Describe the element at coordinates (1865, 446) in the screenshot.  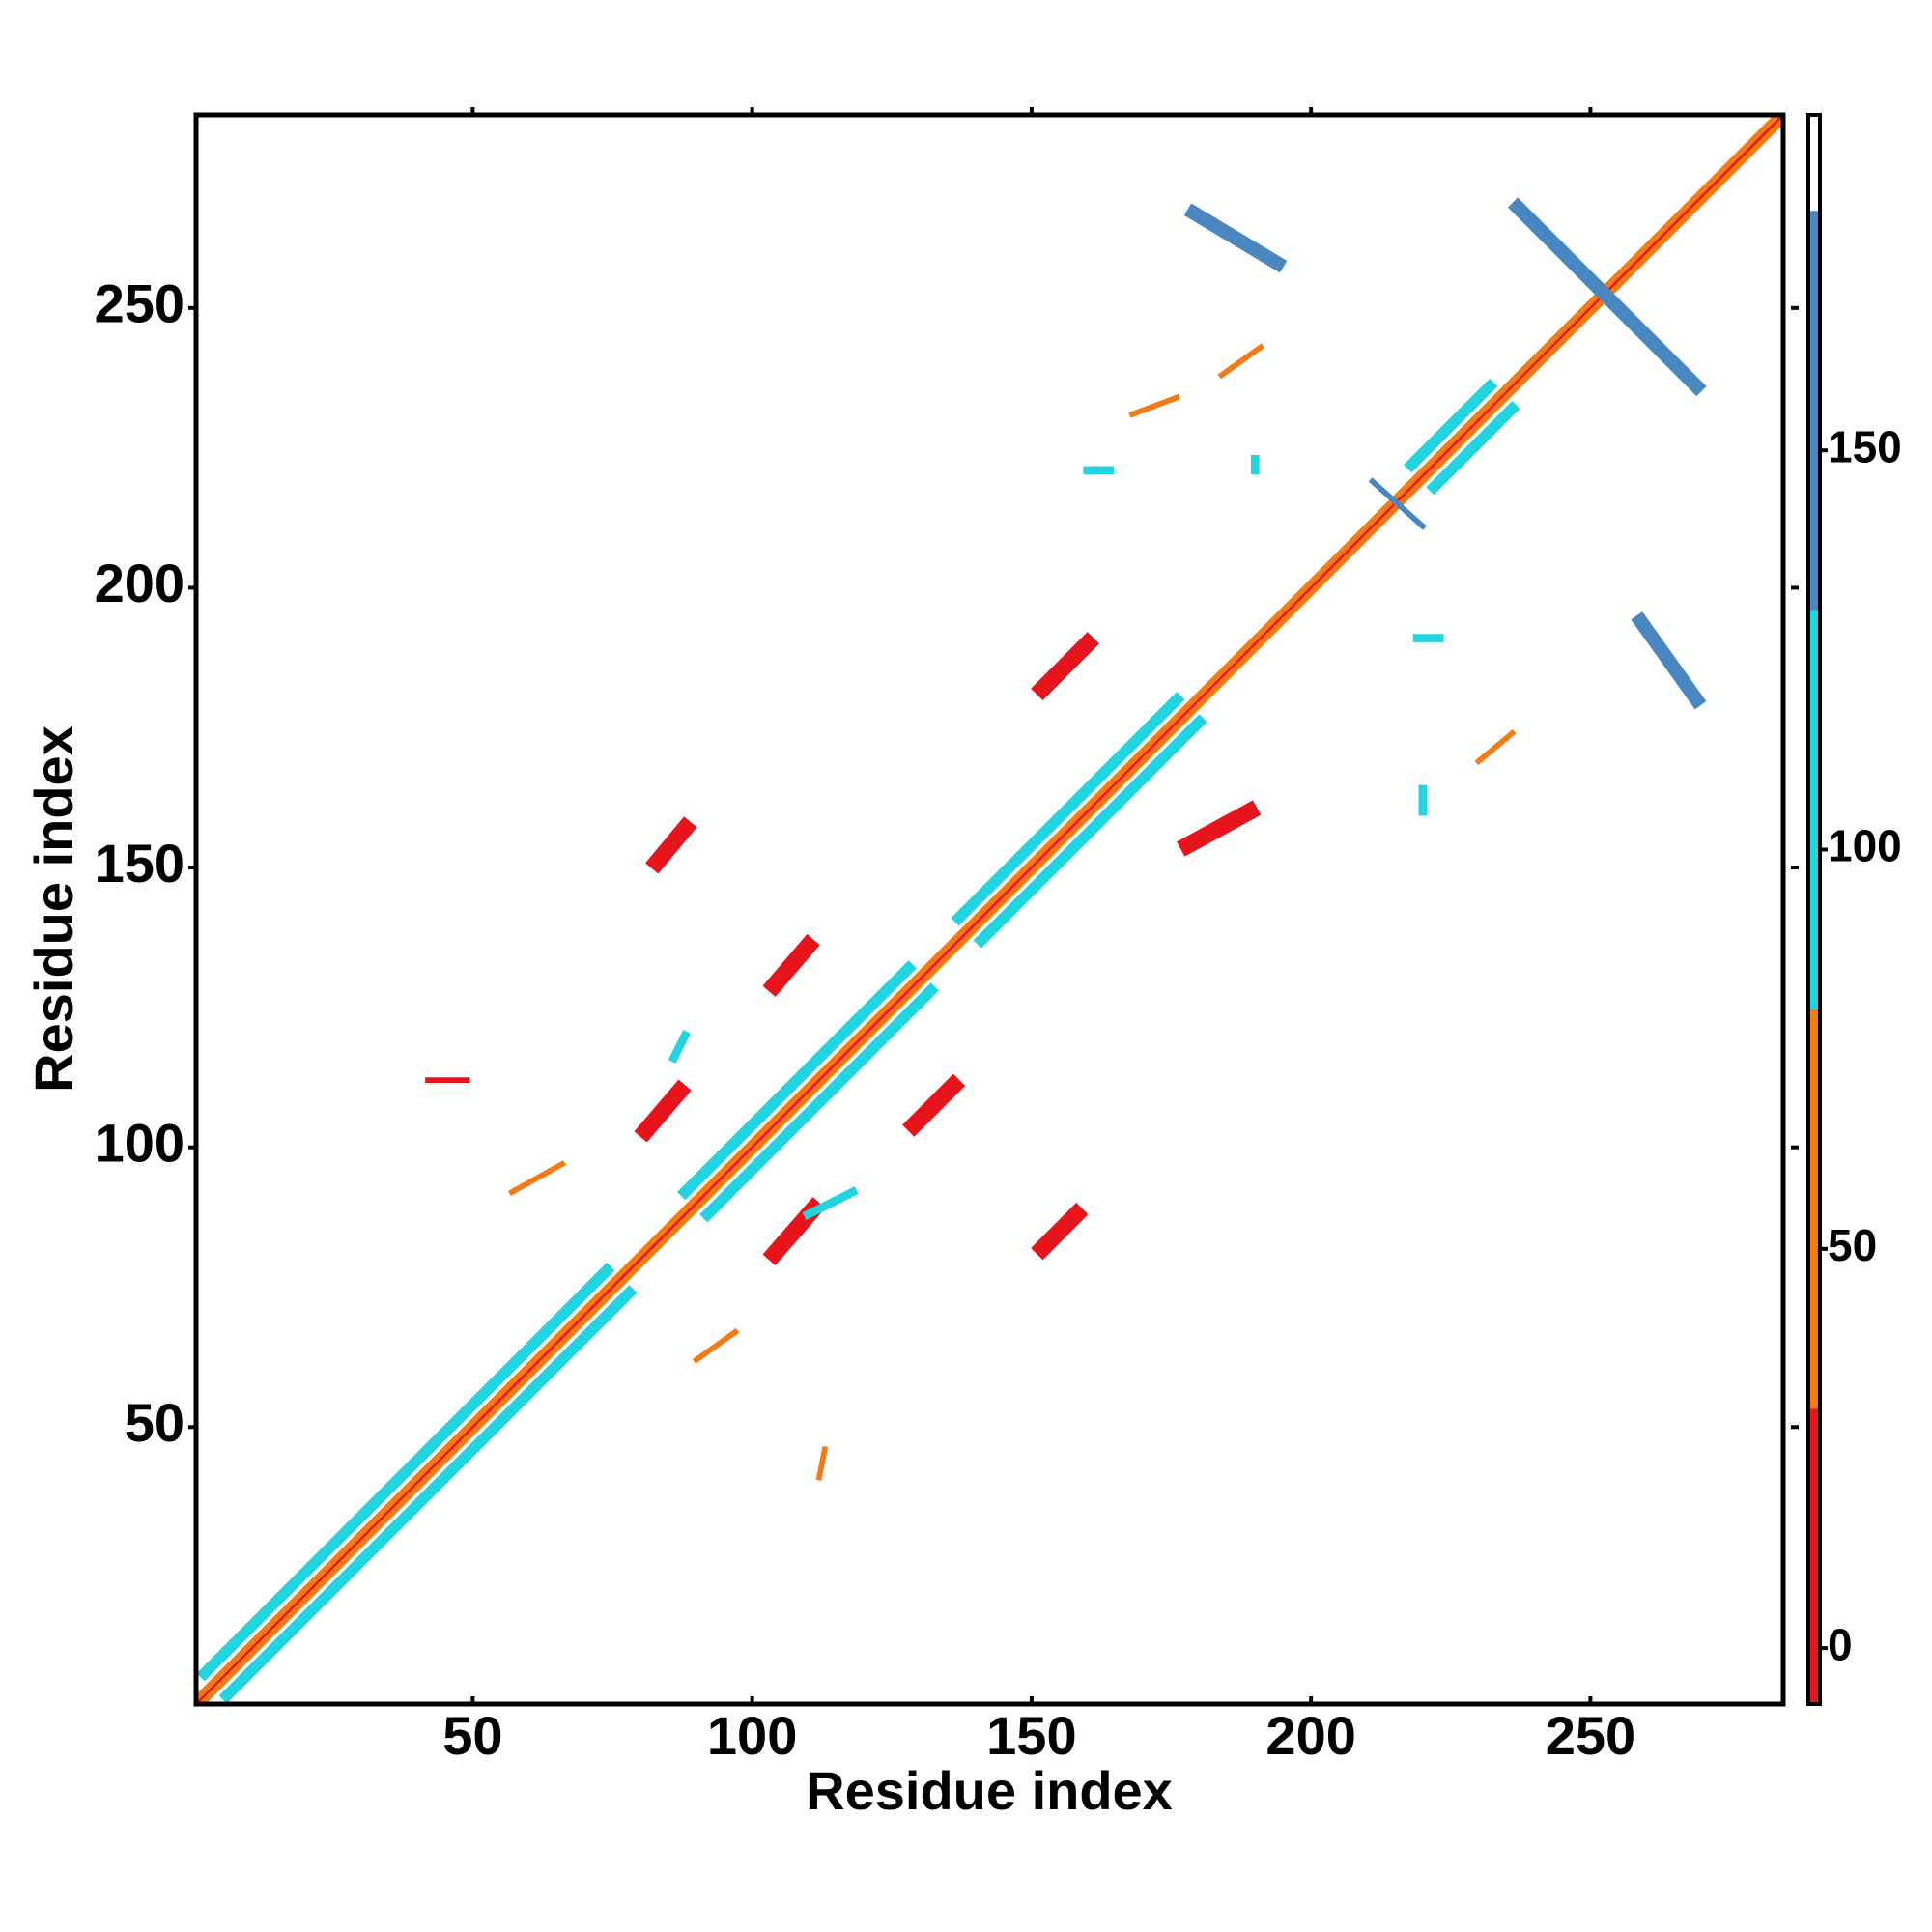
I see `colorbar-tick-label: 150` at that location.